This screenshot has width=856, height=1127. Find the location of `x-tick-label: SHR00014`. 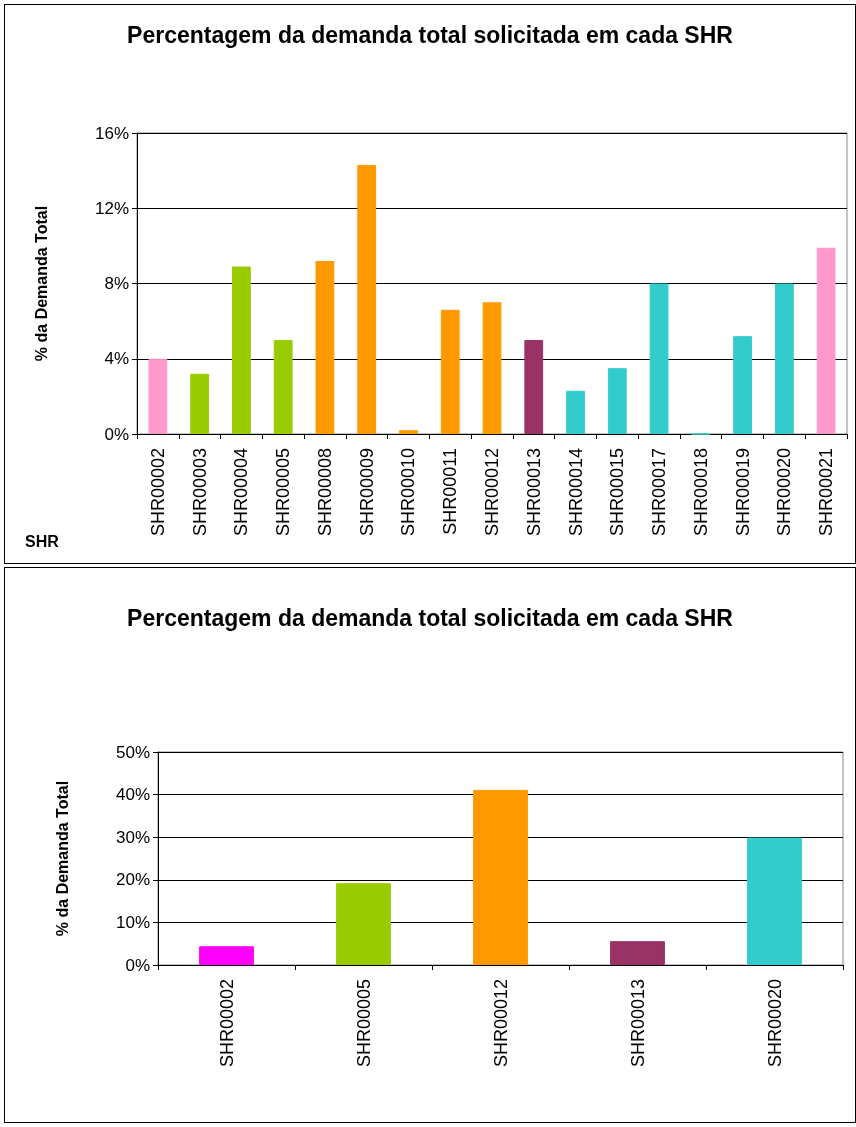

x-tick-label: SHR00014 is located at coordinates (575, 492).